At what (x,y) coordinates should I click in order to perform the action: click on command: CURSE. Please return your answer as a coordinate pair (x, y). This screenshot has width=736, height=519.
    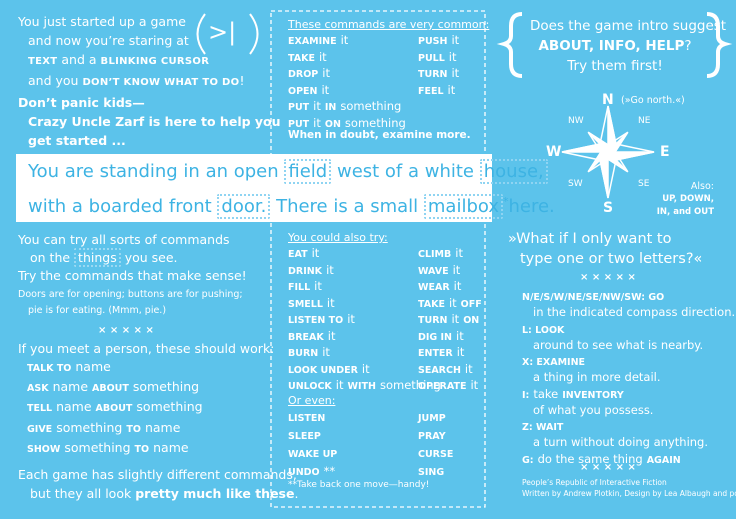
    Looking at the image, I should click on (435, 454).